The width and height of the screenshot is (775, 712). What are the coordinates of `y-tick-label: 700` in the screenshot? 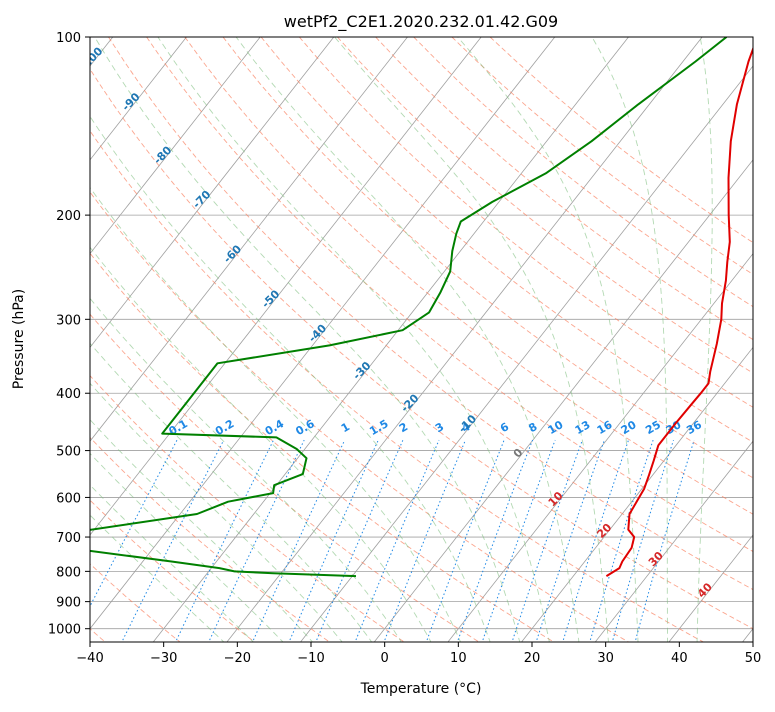 It's located at (68, 538).